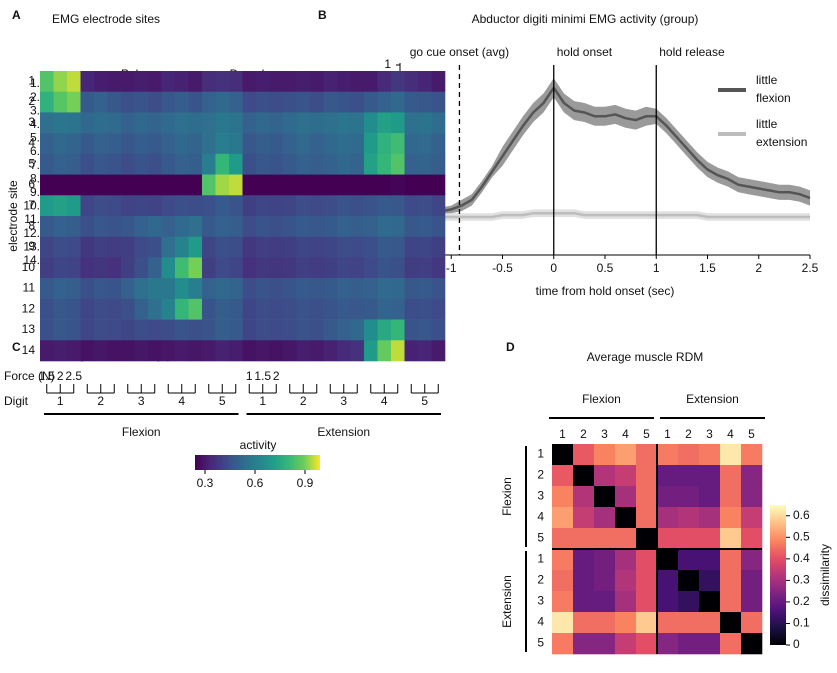  I want to click on site-number: 4., so click(35, 124).